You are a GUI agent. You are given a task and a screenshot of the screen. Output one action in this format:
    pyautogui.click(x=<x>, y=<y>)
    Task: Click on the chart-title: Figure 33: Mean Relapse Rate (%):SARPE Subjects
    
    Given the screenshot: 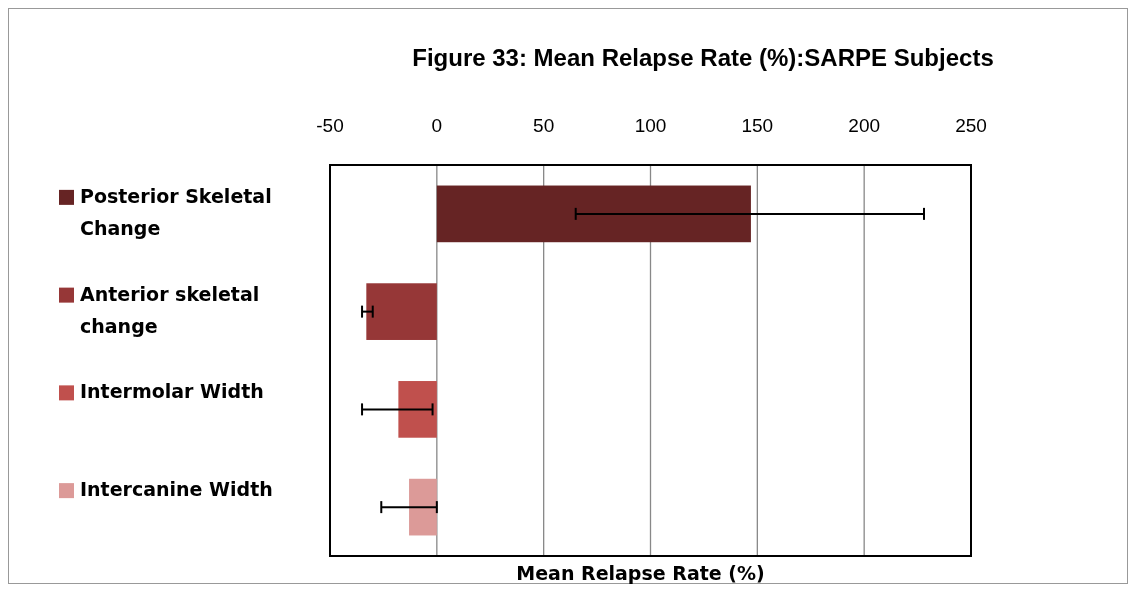 What is the action you would take?
    pyautogui.click(x=703, y=57)
    